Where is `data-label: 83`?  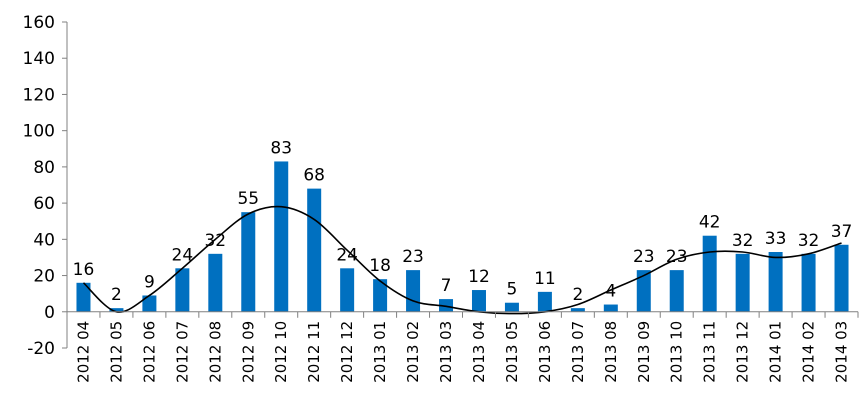
data-label: 83 is located at coordinates (281, 148).